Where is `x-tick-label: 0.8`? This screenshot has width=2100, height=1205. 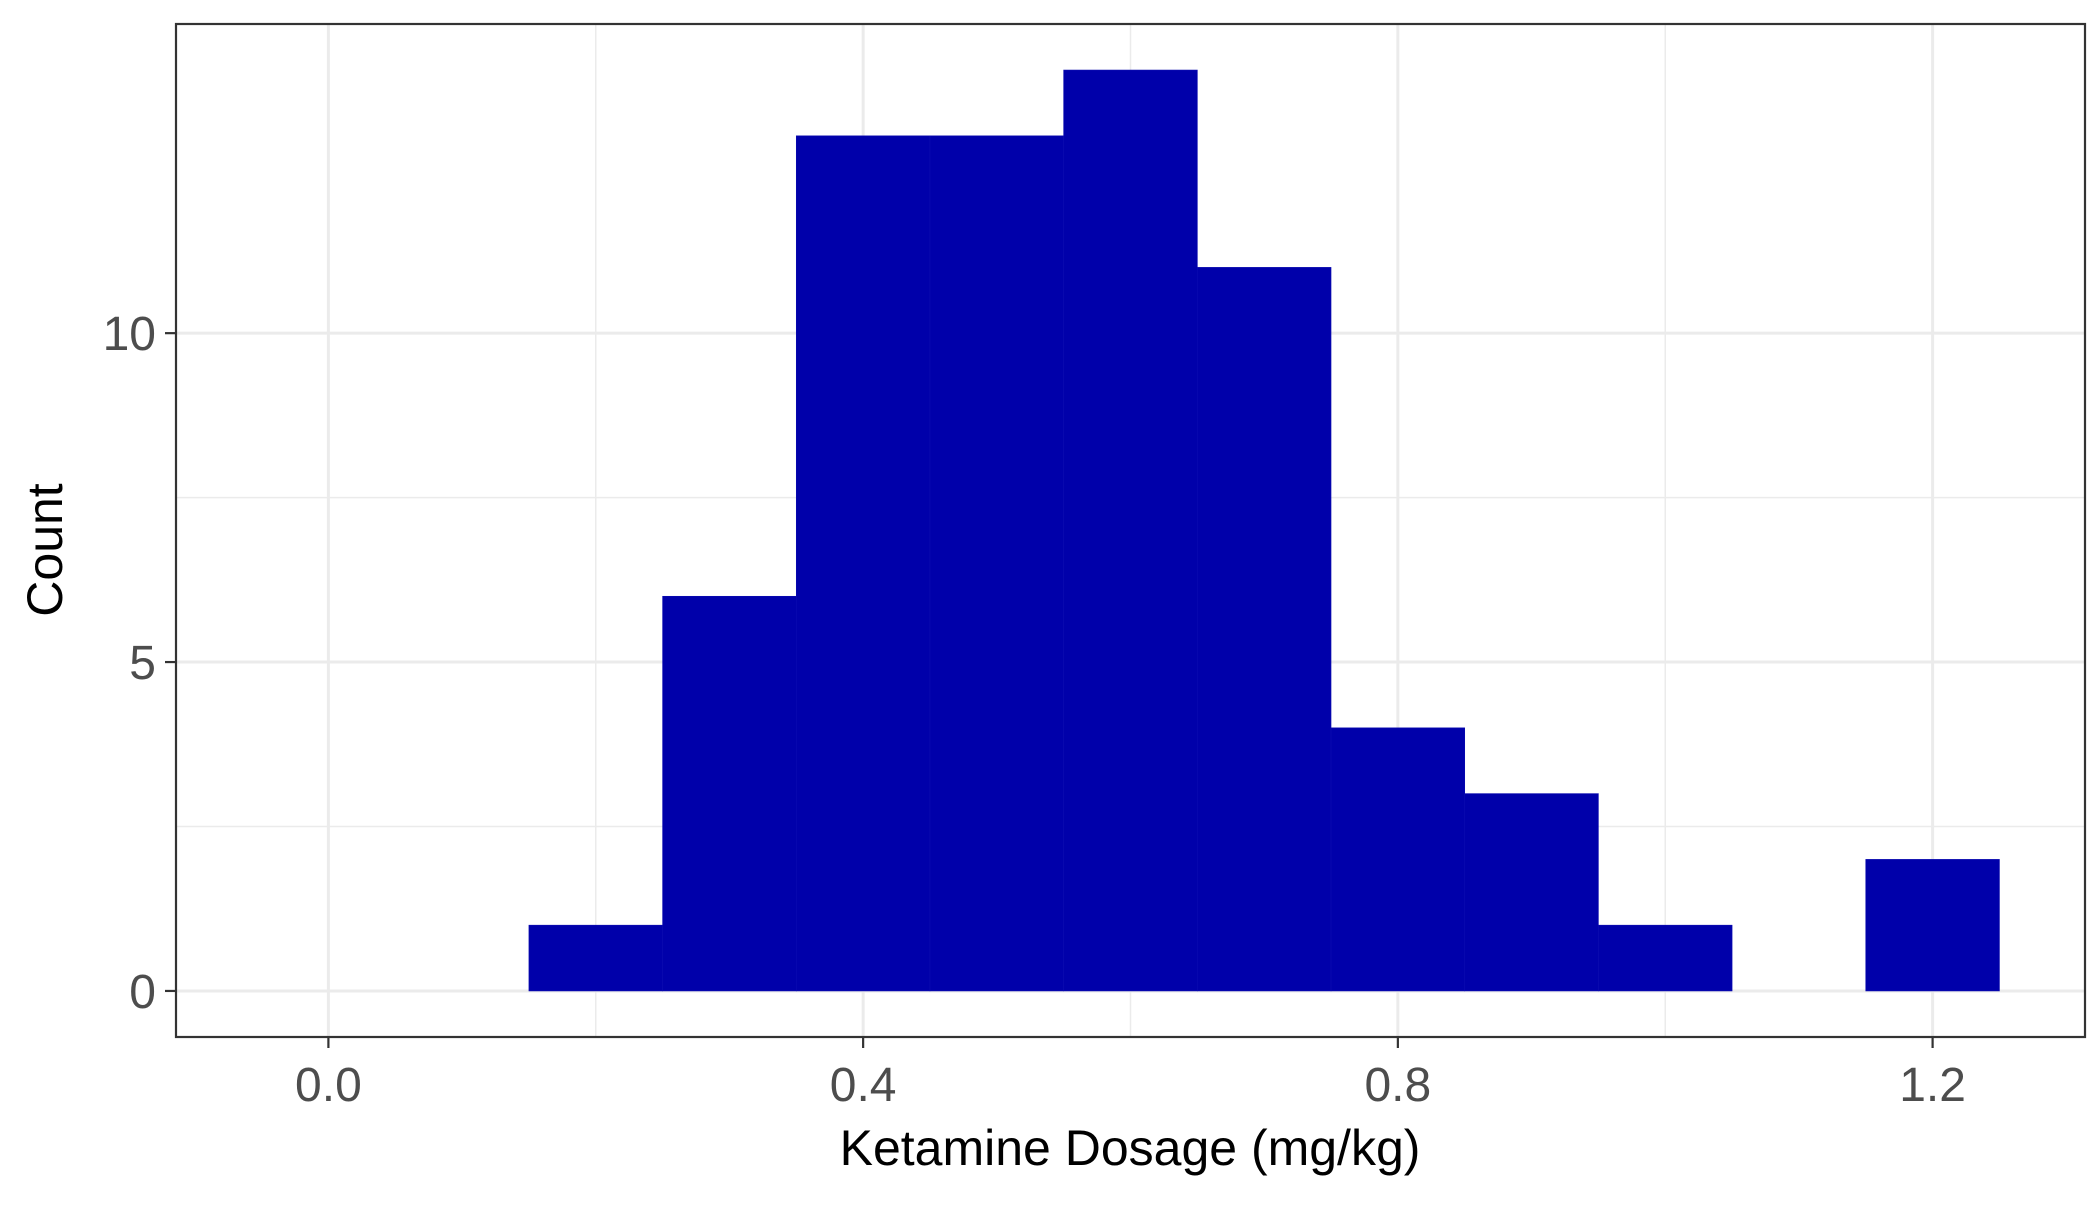 x-tick-label: 0.8 is located at coordinates (1397, 1085).